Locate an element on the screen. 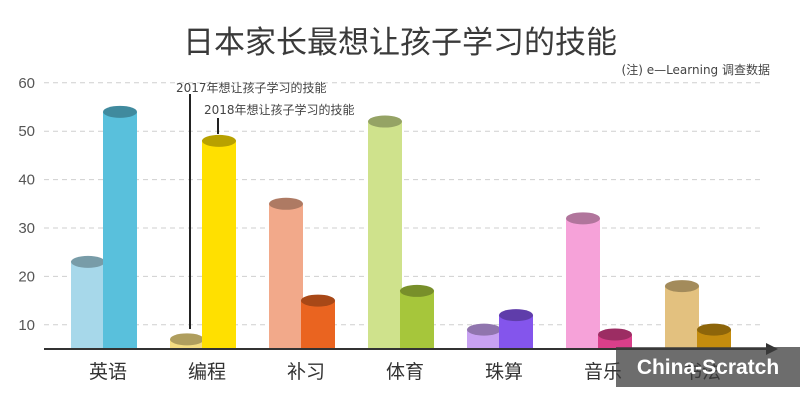 This screenshot has height=400, width=800. legend-2018: 2018年想让孩子学习的技能 is located at coordinates (279, 109).